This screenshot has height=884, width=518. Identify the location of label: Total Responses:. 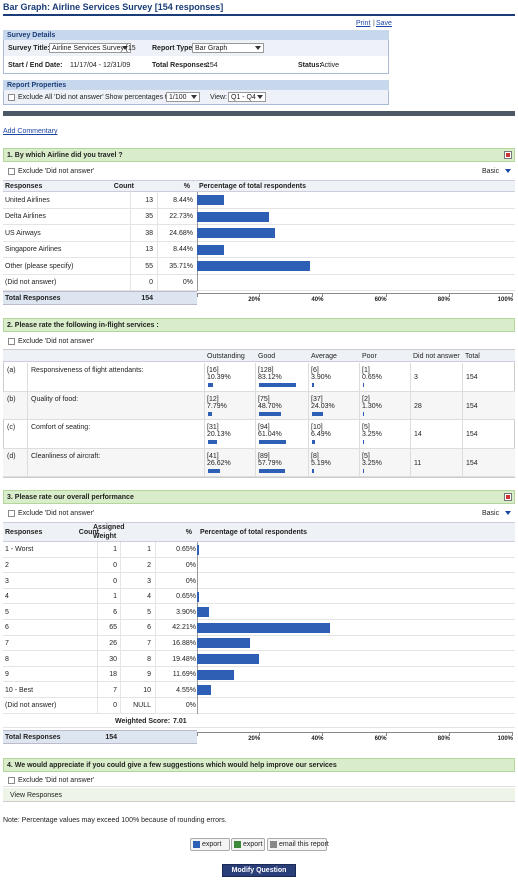
(181, 65).